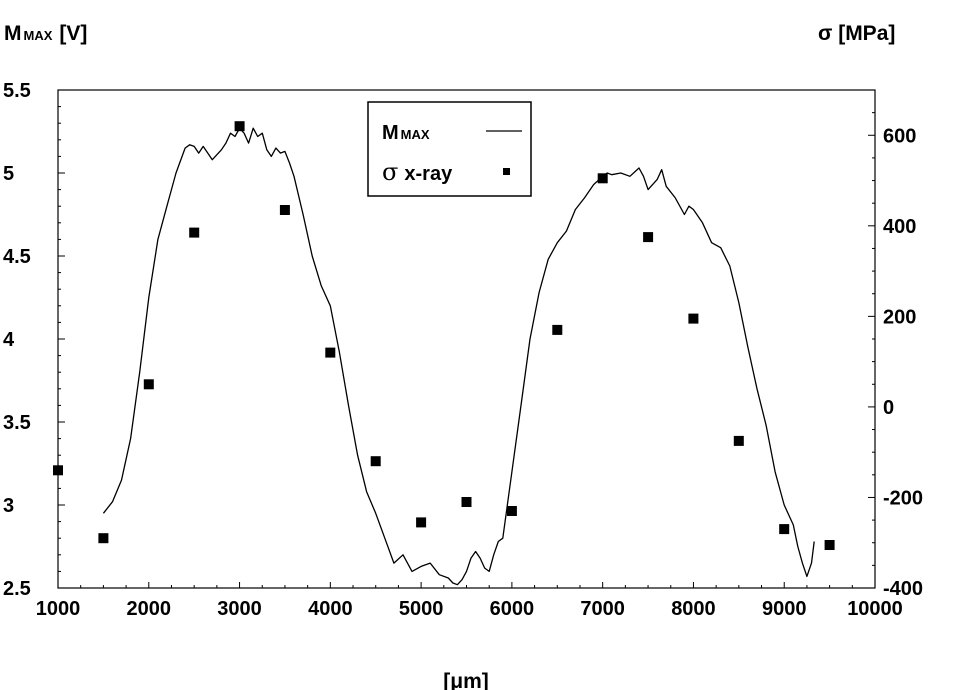 Image resolution: width=957 pixels, height=690 pixels. What do you see at coordinates (8, 174) in the screenshot?
I see `y-left-tick-label: 5` at bounding box center [8, 174].